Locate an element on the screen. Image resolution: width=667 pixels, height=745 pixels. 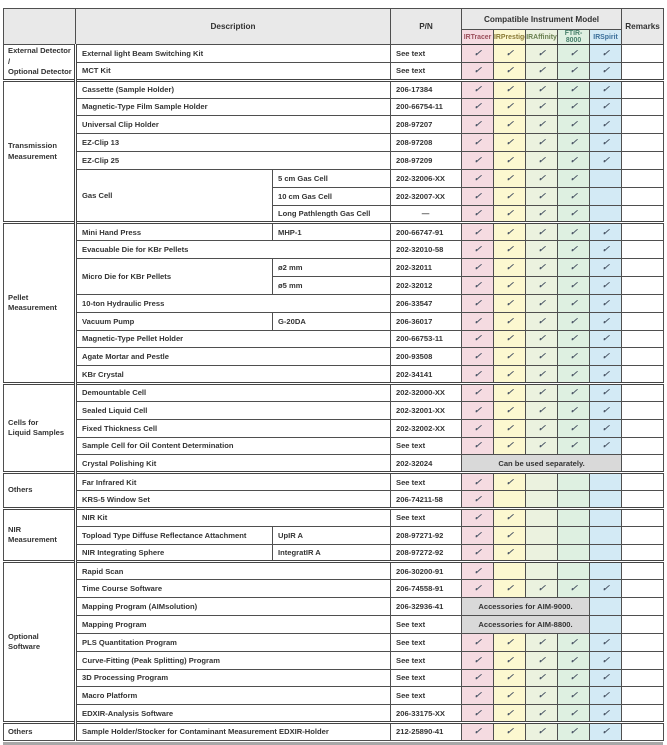
description-cell: Mapping Program (AIMsolution) is located at coordinates (233, 606).